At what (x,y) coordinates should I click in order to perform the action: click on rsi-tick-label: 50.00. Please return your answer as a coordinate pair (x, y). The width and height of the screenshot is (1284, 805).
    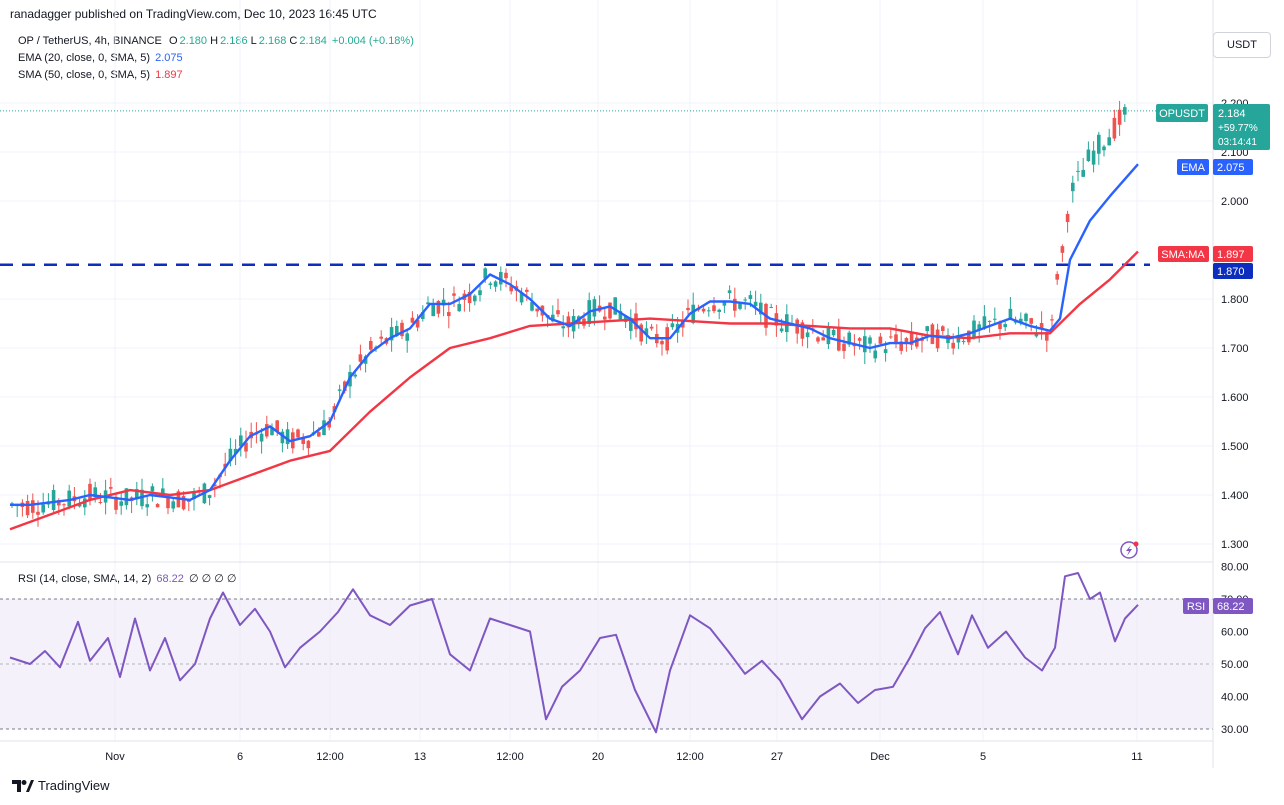
    Looking at the image, I should click on (1235, 665).